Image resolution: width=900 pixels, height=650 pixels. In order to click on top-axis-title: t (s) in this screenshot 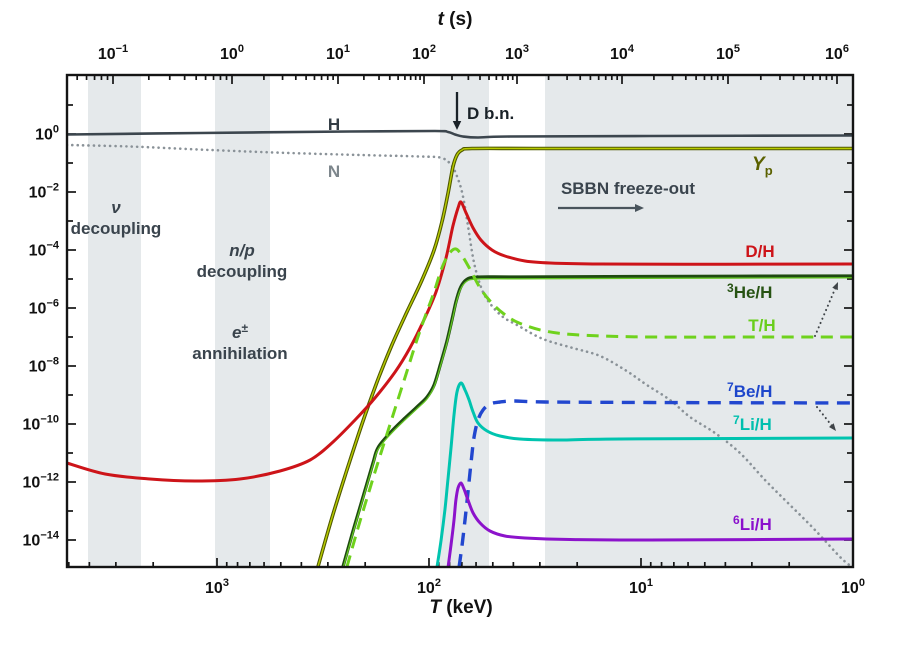, I will do `click(455, 19)`.